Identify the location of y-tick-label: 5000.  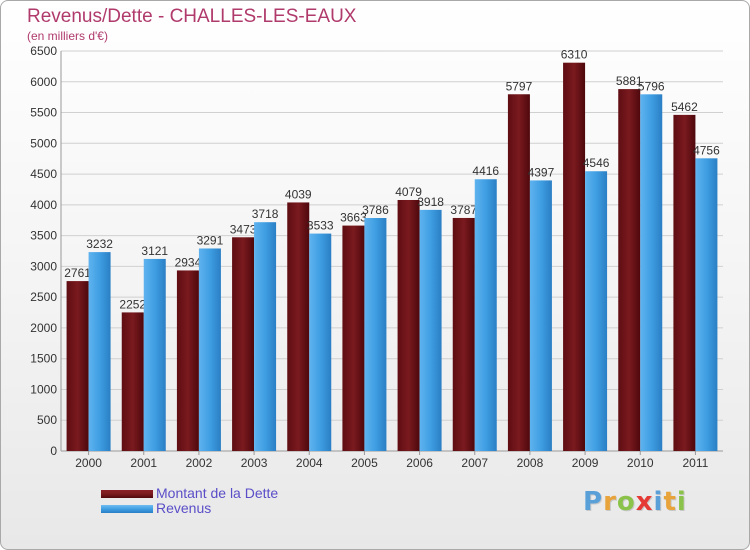
(43, 143).